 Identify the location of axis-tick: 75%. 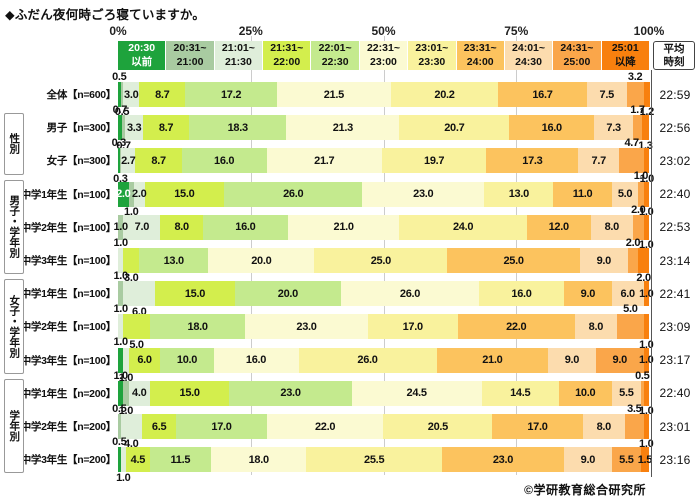
(516, 31).